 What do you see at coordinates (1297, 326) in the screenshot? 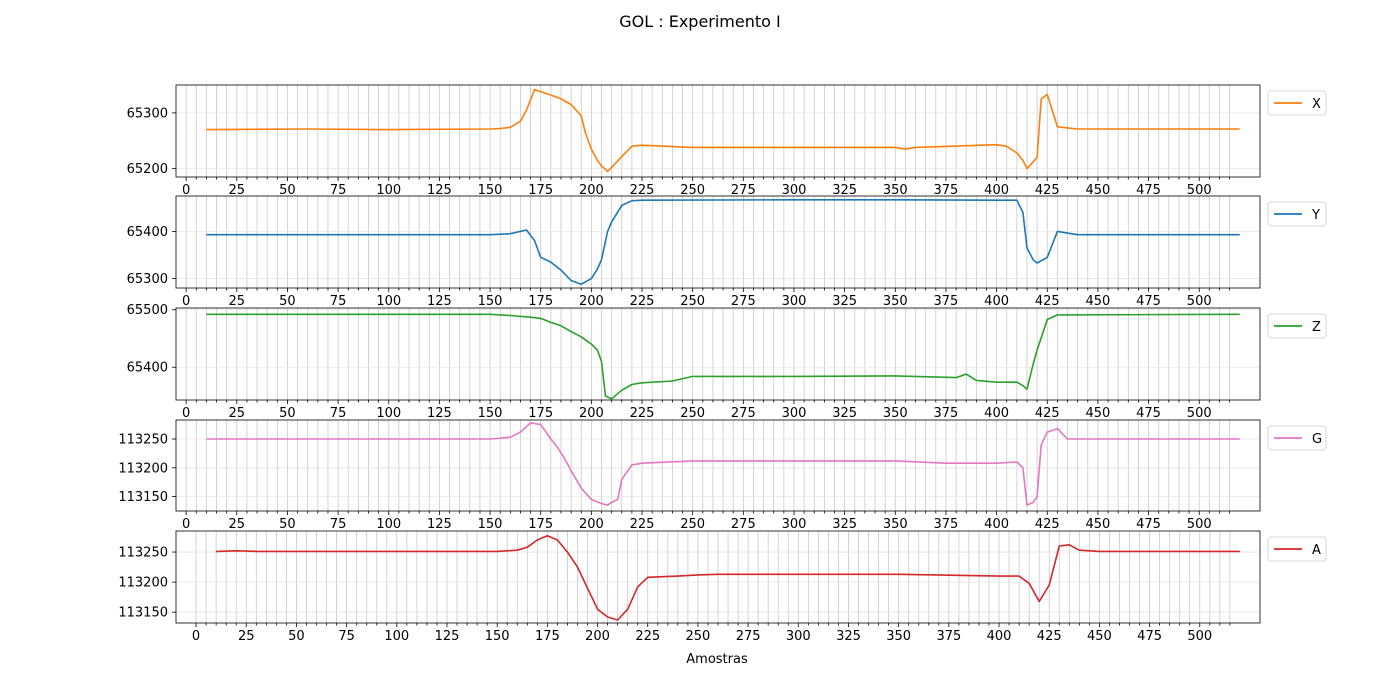
I see `legend-z: Z` at bounding box center [1297, 326].